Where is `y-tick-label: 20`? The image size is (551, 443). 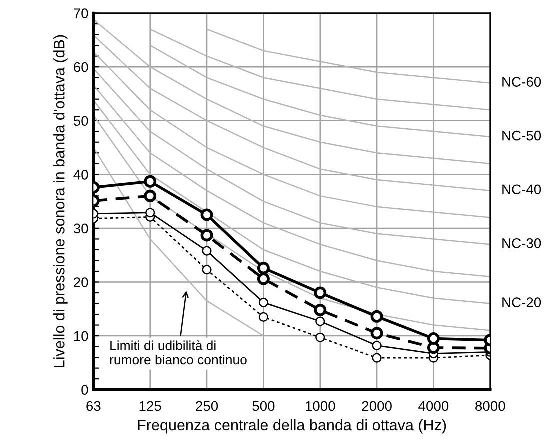
y-tick-label: 20 is located at coordinates (81, 283).